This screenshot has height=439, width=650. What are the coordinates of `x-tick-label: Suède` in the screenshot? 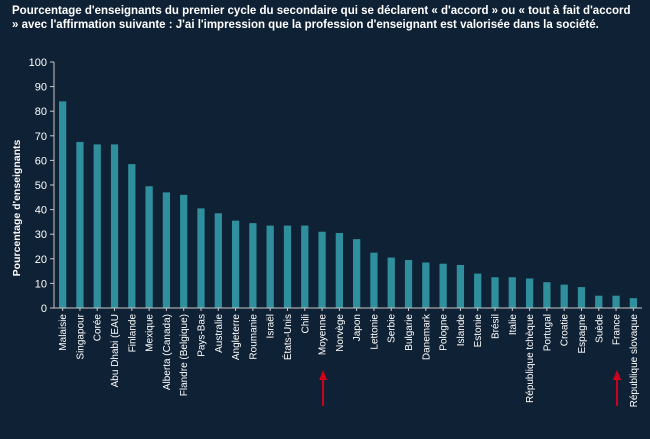 It's located at (599, 328).